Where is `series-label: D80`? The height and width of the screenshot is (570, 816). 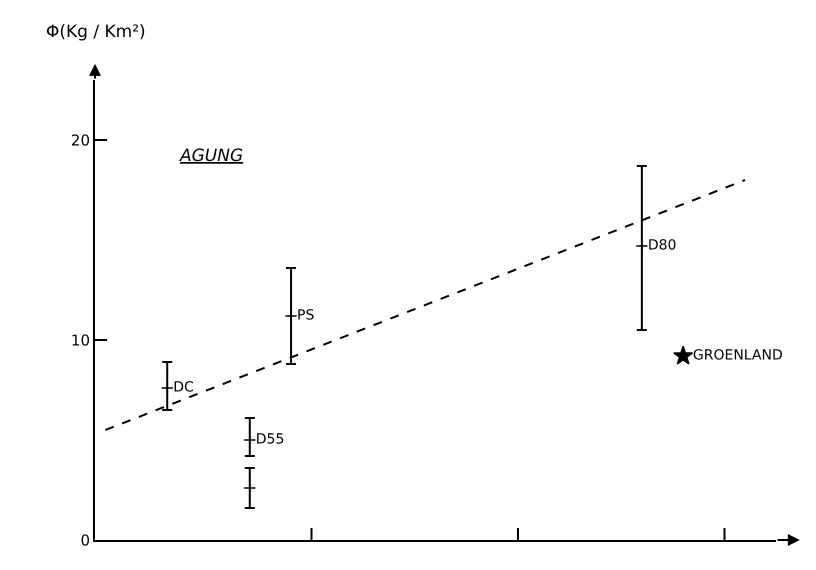
series-label: D80 is located at coordinates (662, 246).